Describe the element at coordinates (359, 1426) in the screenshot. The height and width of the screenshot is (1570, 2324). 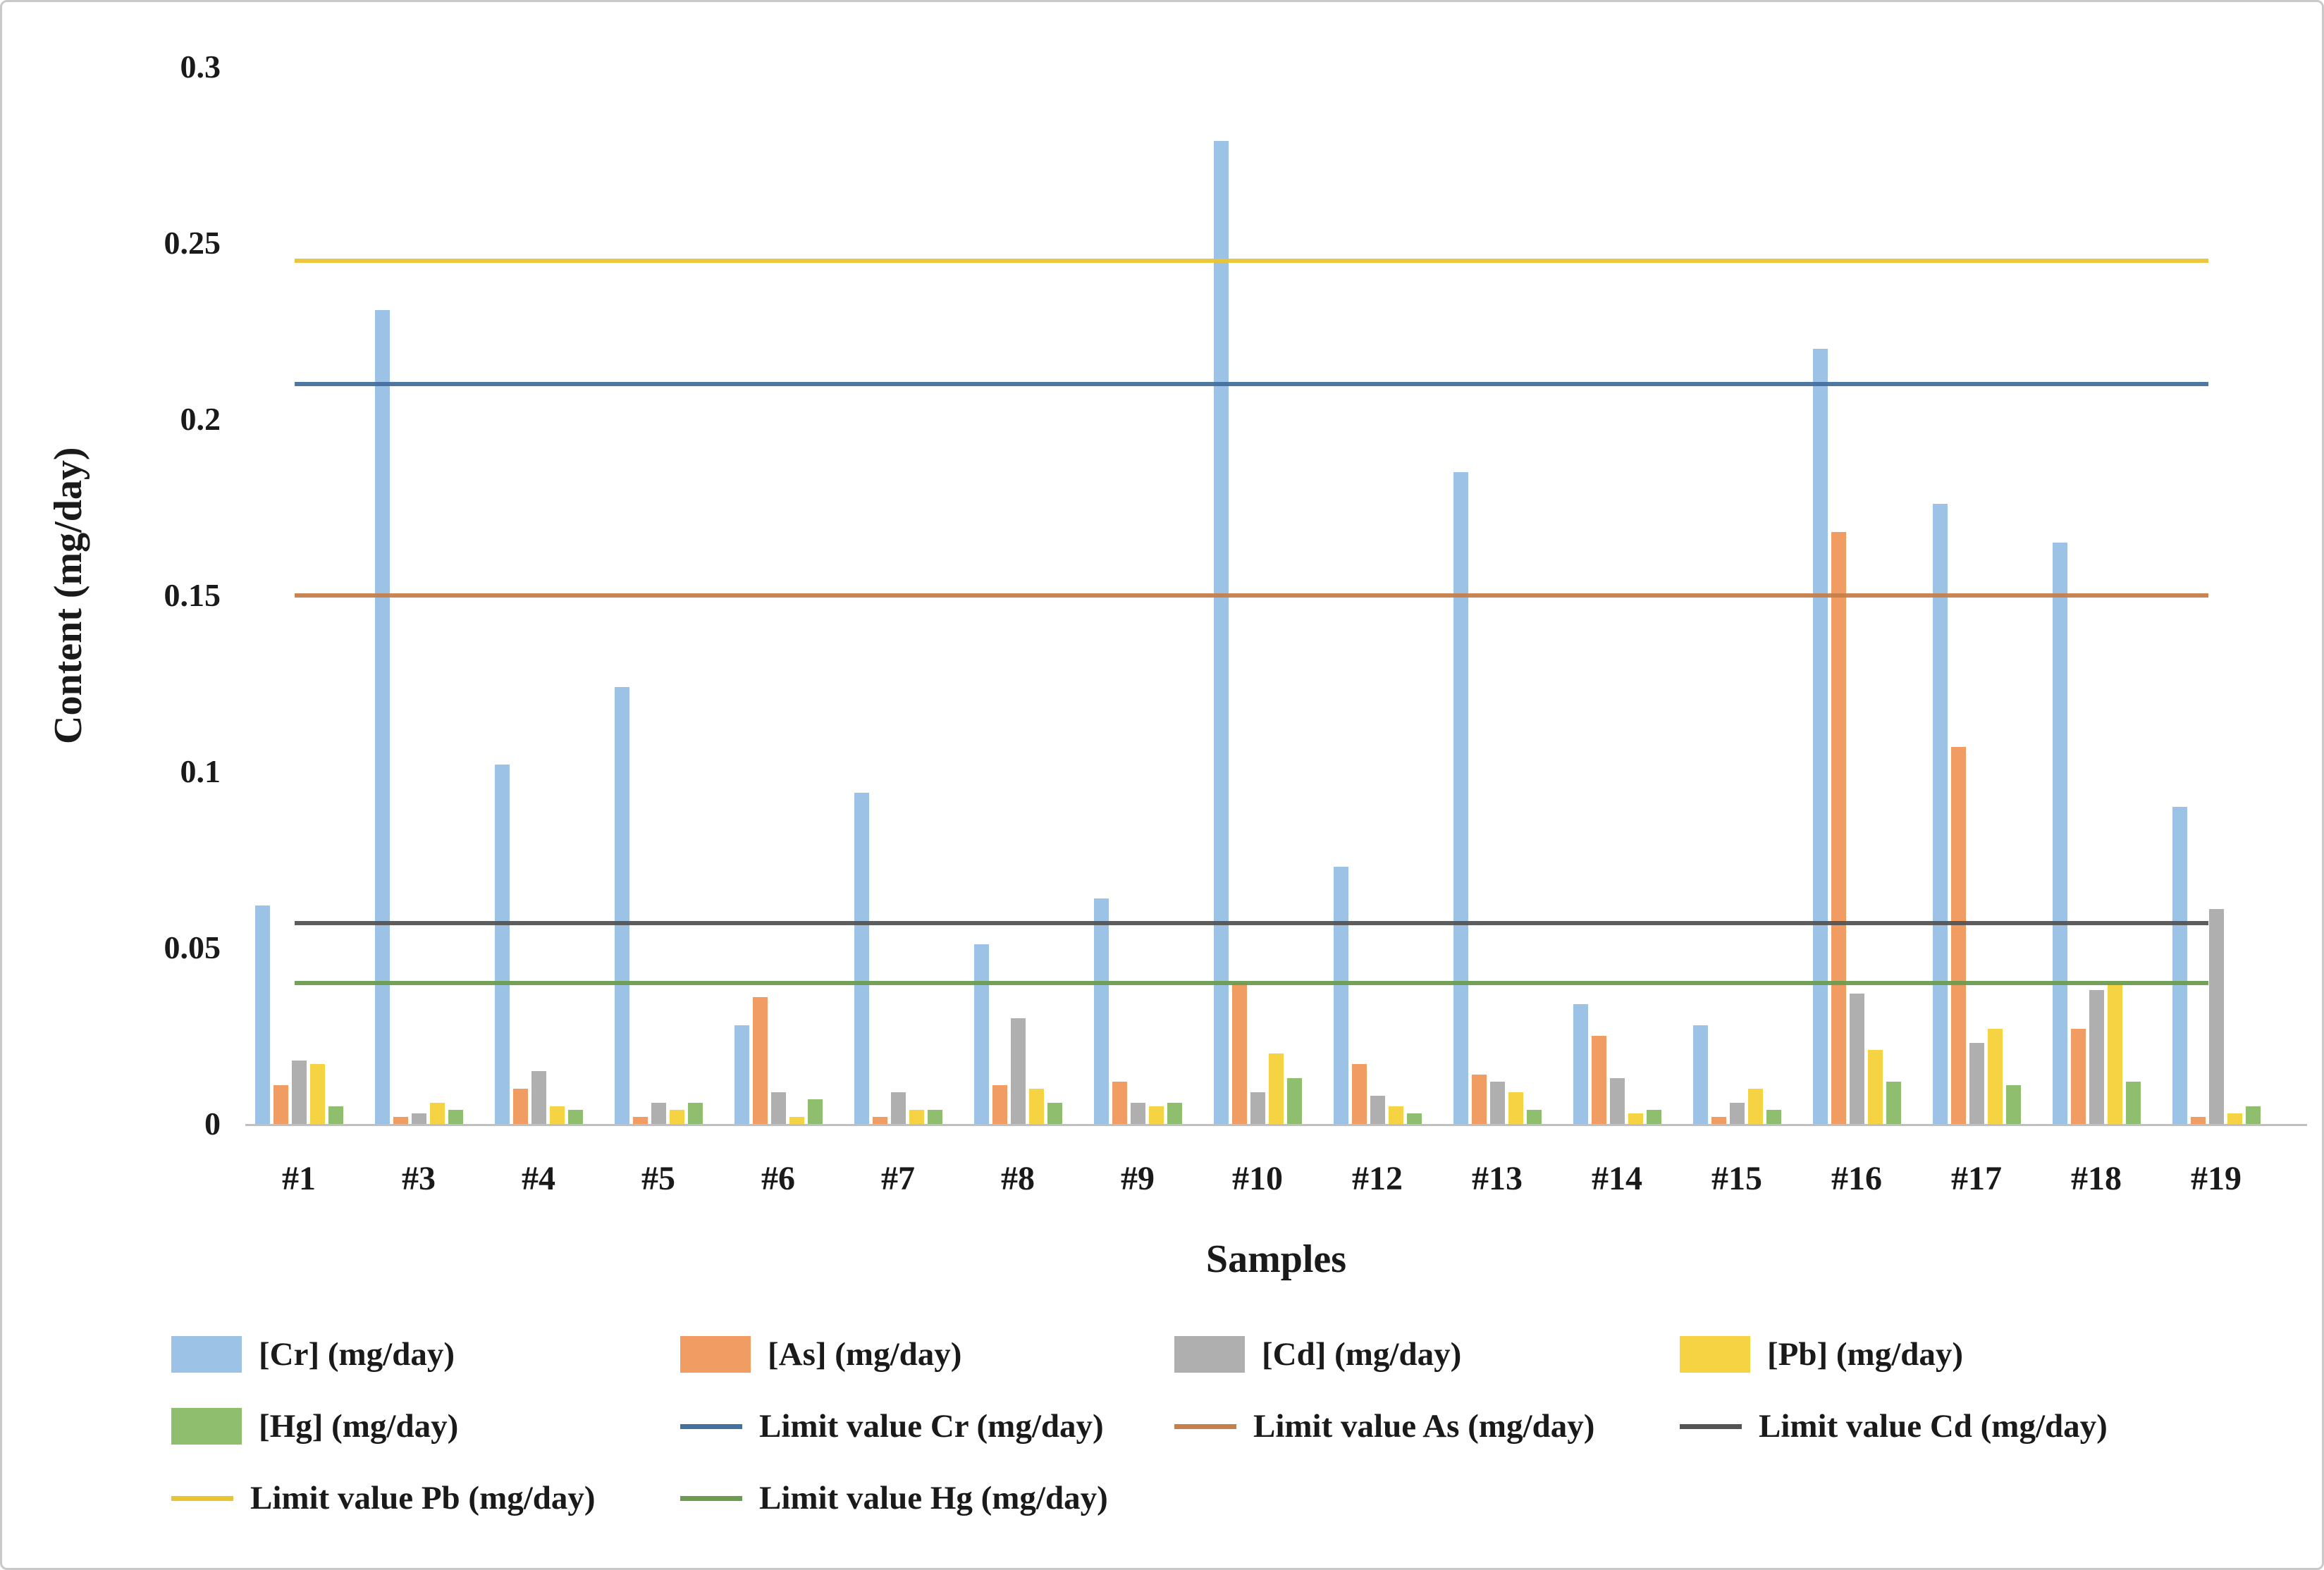
I see `legend-label: [Hg] (mg/day)` at that location.